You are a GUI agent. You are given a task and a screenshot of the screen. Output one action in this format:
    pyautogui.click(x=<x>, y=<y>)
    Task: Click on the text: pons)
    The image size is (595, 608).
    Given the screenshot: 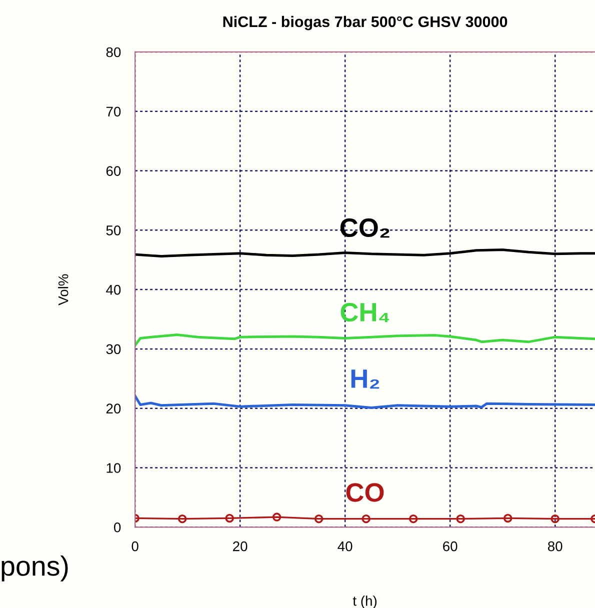 What is the action you would take?
    pyautogui.click(x=35, y=569)
    